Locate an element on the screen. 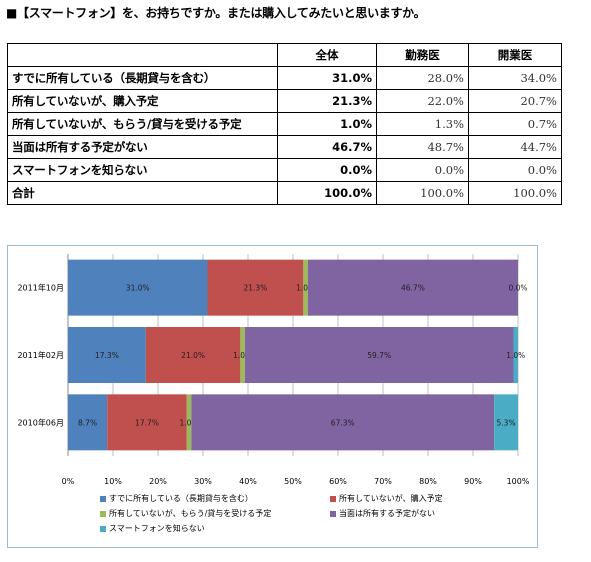 Image resolution: width=591 pixels, height=562 pixels. table-cell-kaigyo: 34.0% is located at coordinates (515, 78).